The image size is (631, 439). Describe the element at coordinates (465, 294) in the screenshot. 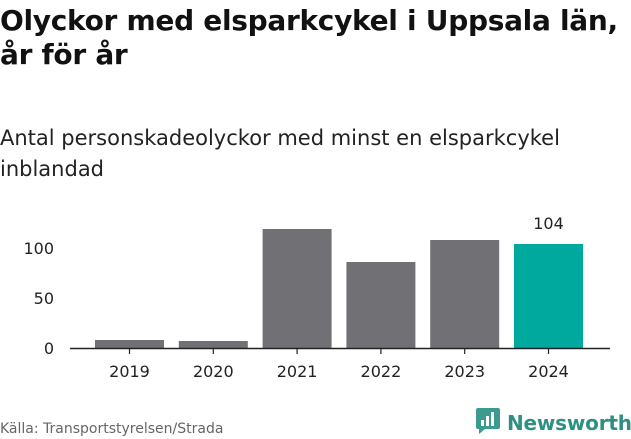

I see `bar-2023` at that location.